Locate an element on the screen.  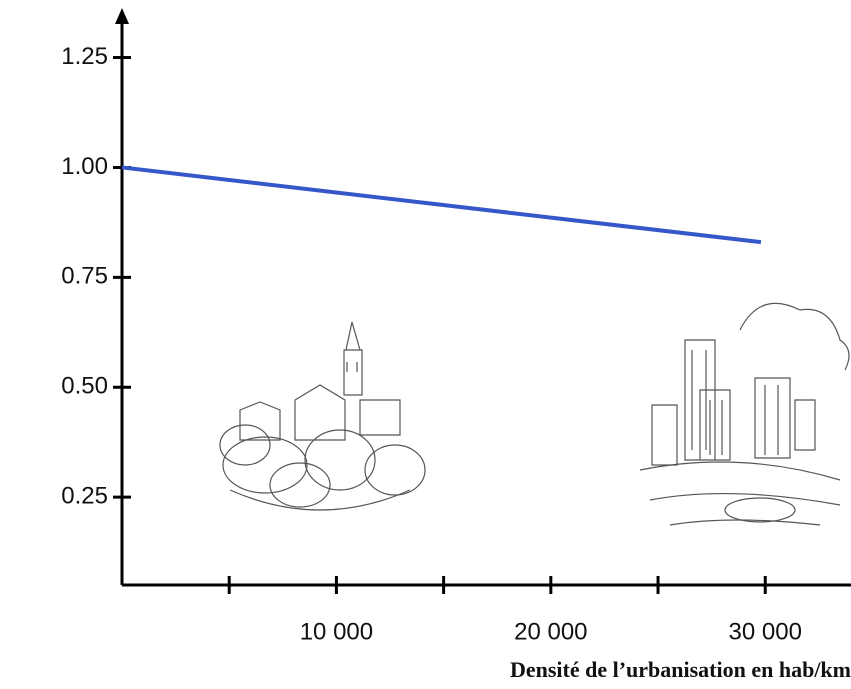
x-axis-label: Densité de l’urbanisation en hab/km is located at coordinates (680, 669).